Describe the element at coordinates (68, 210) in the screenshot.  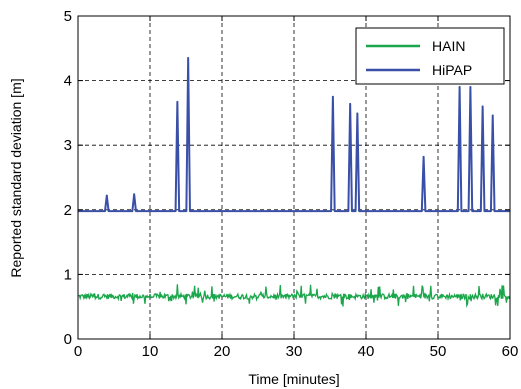
I see `y-tick-label: 2` at that location.